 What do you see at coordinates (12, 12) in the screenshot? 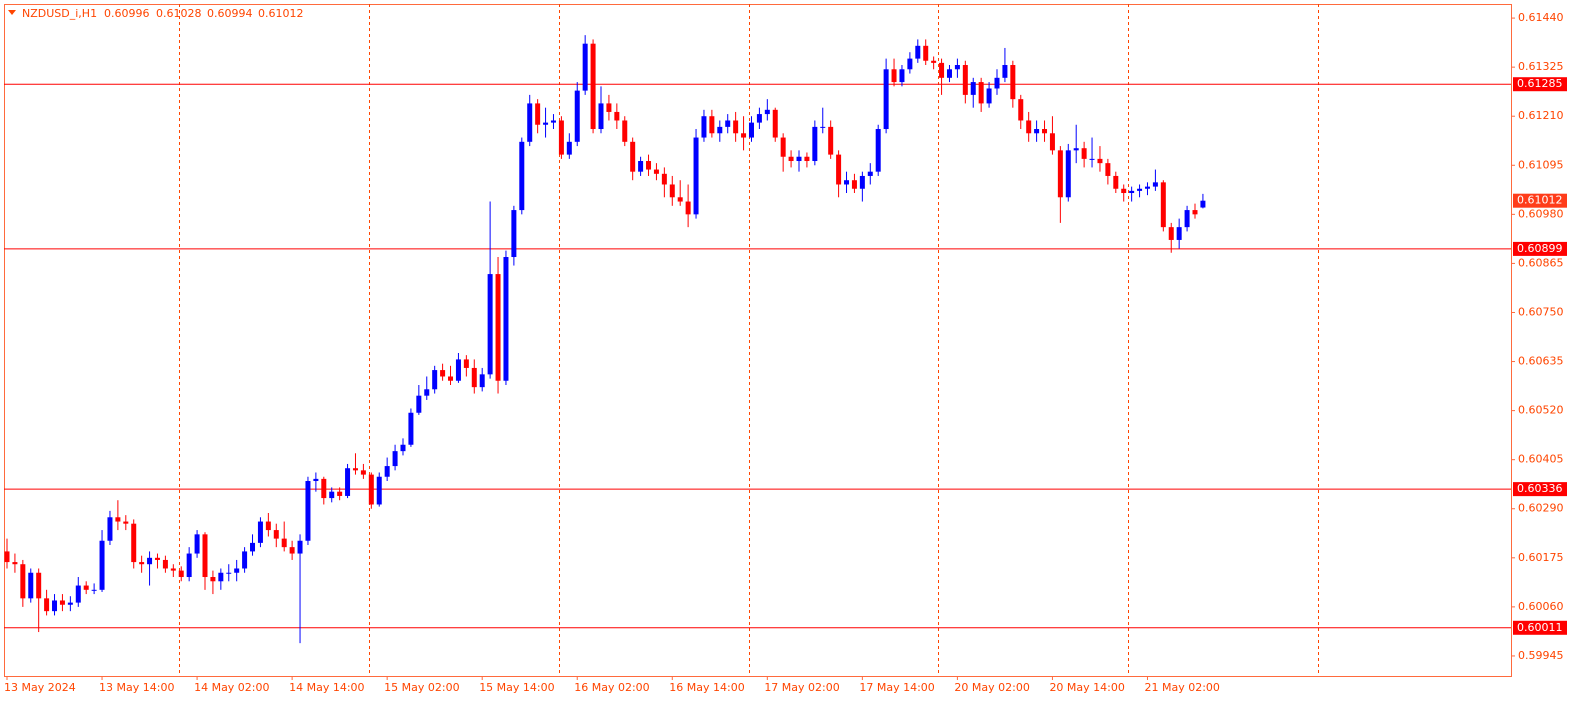
I see `header-toggle` at bounding box center [12, 12].